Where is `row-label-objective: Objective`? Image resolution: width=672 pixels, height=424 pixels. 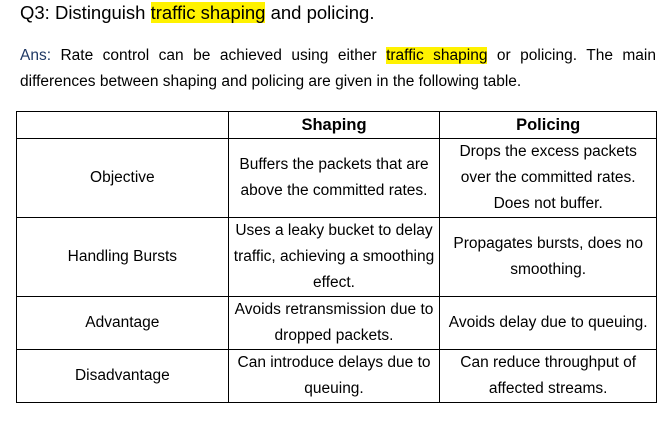 row-label-objective: Objective is located at coordinates (122, 178).